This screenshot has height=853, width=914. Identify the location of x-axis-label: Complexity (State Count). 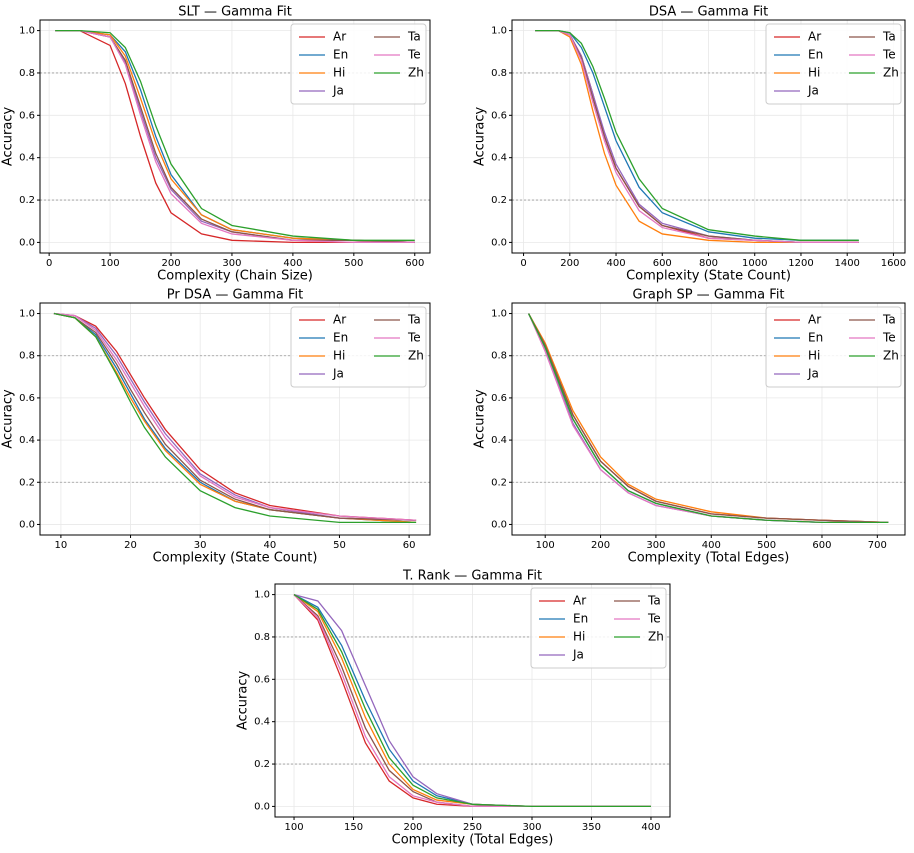
(235, 558).